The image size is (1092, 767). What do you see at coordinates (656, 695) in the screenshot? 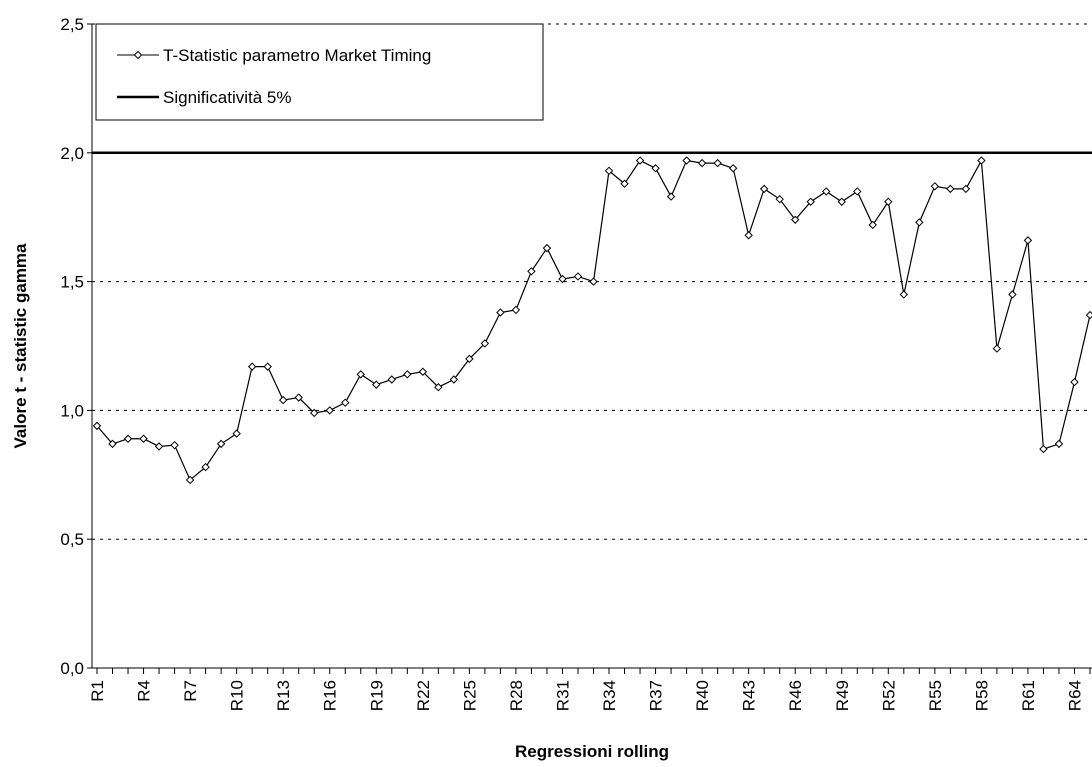
I see `x-tick-label: R37` at bounding box center [656, 695].